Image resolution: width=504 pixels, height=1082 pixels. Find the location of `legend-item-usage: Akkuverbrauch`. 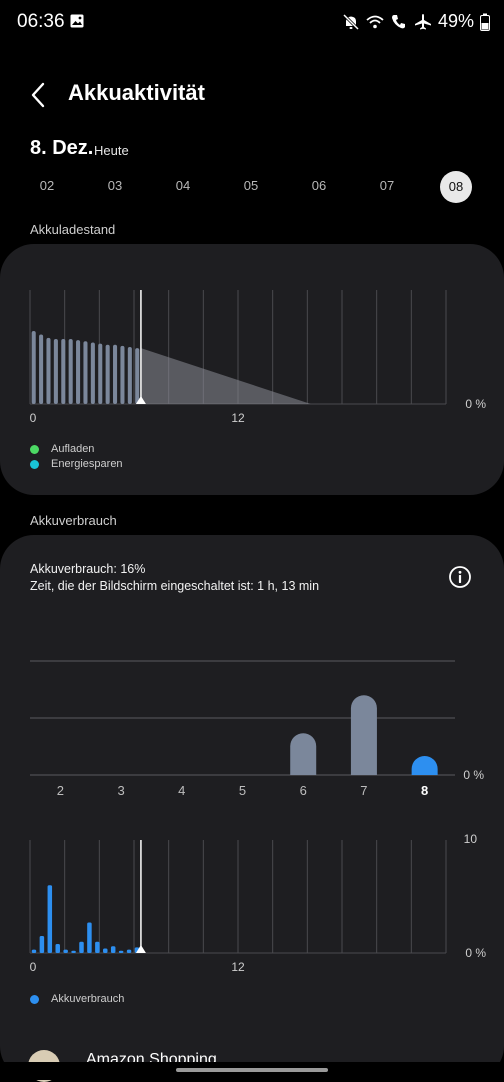

legend-item-usage: Akkuverbrauch is located at coordinates (77, 999).